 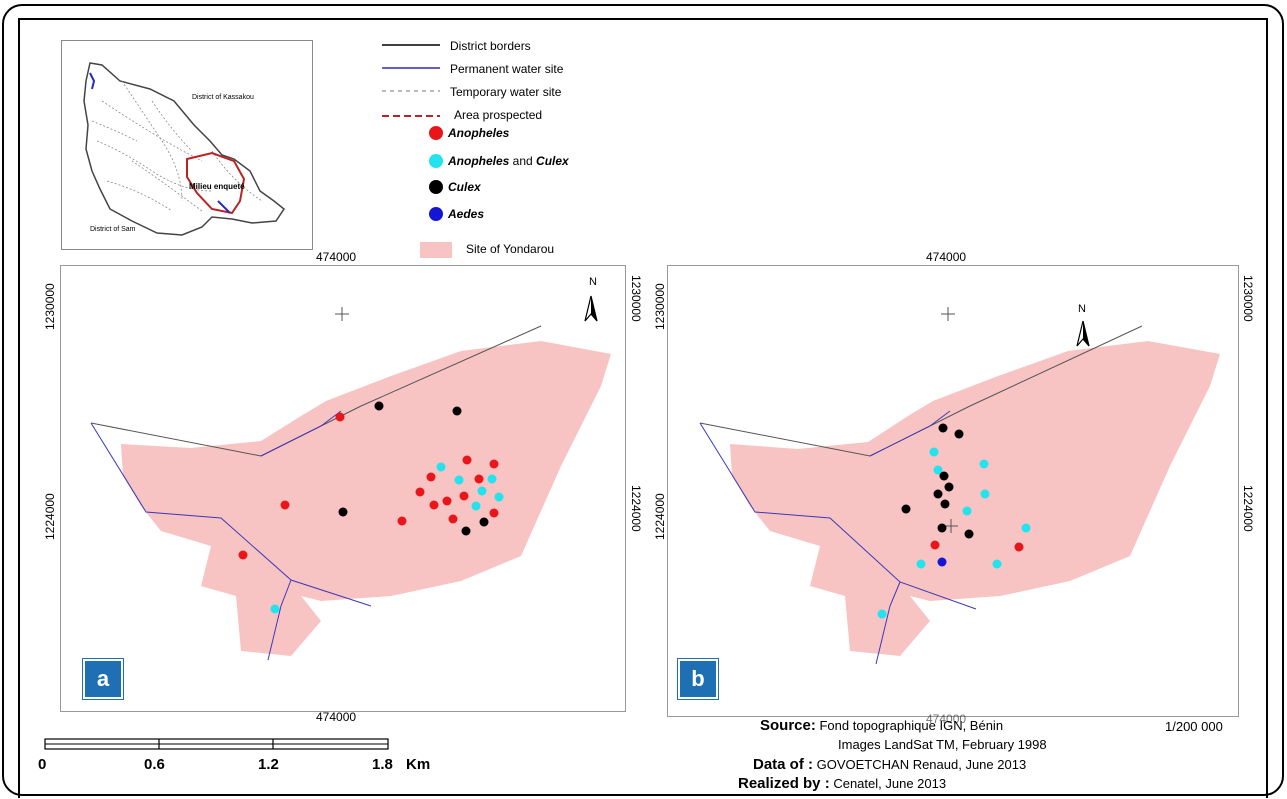 I want to click on coord-top-b: 474000, so click(x=946, y=257).